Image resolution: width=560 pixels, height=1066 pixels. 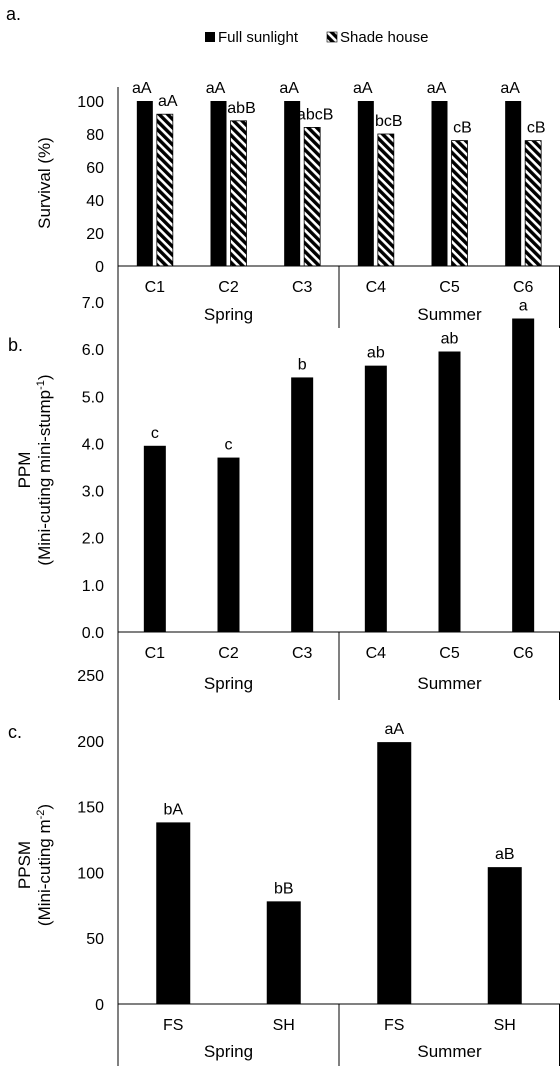 I want to click on y-axis-ticks: 0 20 40 60 80 100, so click(x=90, y=185).